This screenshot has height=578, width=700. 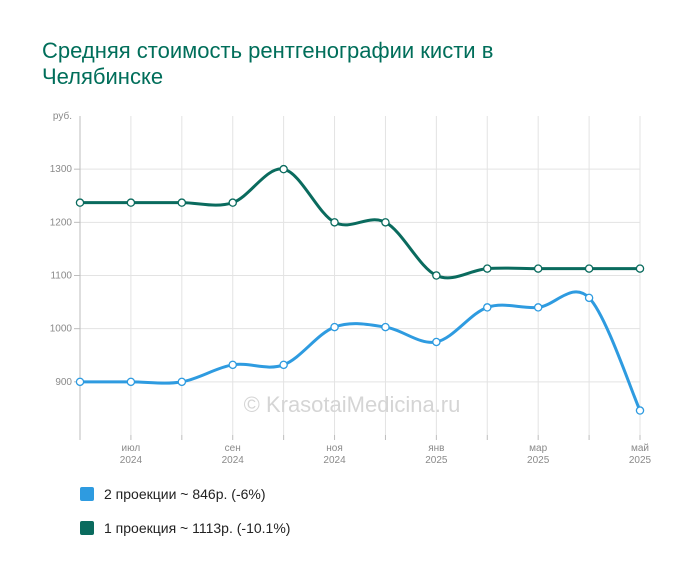 What do you see at coordinates (233, 448) in the screenshot?
I see `x-tick-label: сен` at bounding box center [233, 448].